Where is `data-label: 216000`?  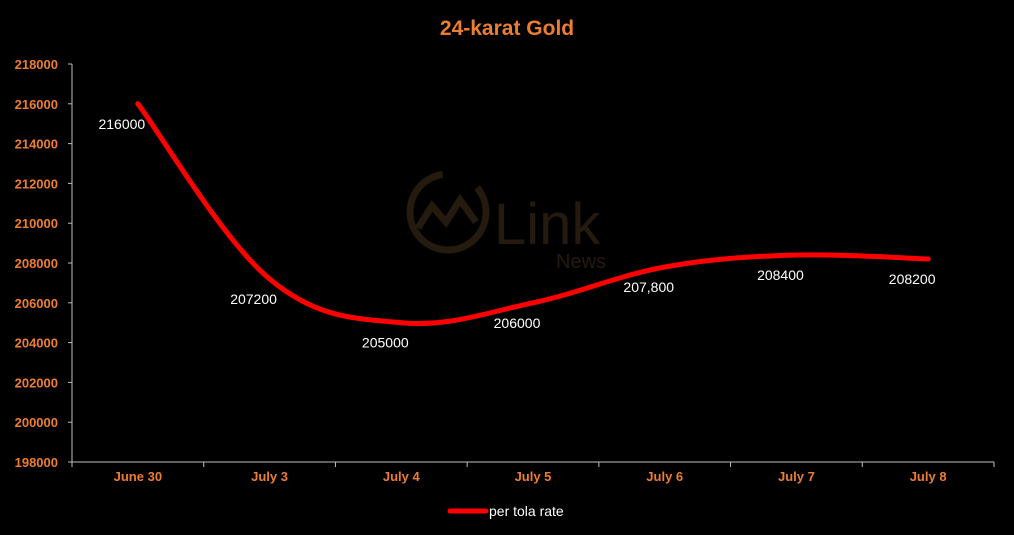 data-label: 216000 is located at coordinates (121, 124).